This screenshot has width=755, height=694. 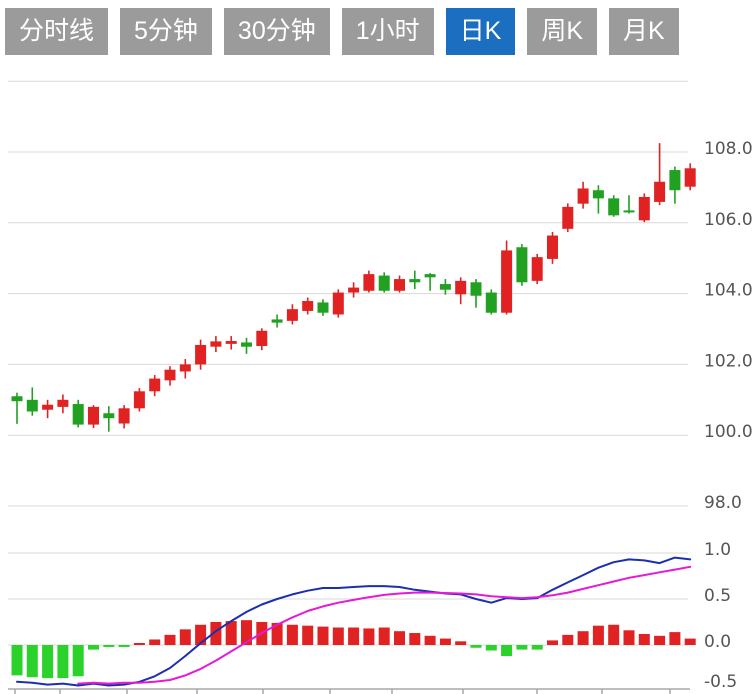 I want to click on kline-y-axis-label: 100.0, so click(x=728, y=432).